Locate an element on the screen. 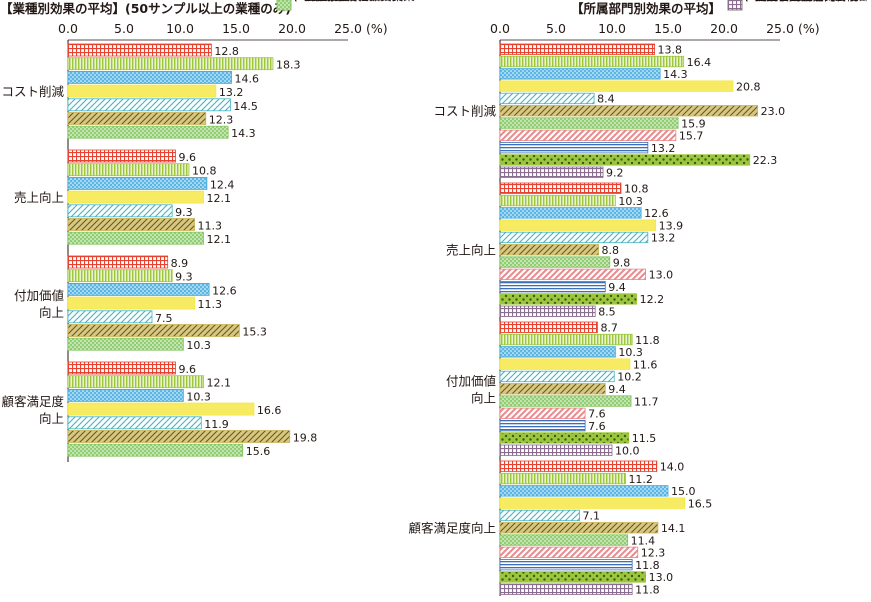 This screenshot has height=602, width=871. bar-value-label: 15.3 is located at coordinates (254, 332).